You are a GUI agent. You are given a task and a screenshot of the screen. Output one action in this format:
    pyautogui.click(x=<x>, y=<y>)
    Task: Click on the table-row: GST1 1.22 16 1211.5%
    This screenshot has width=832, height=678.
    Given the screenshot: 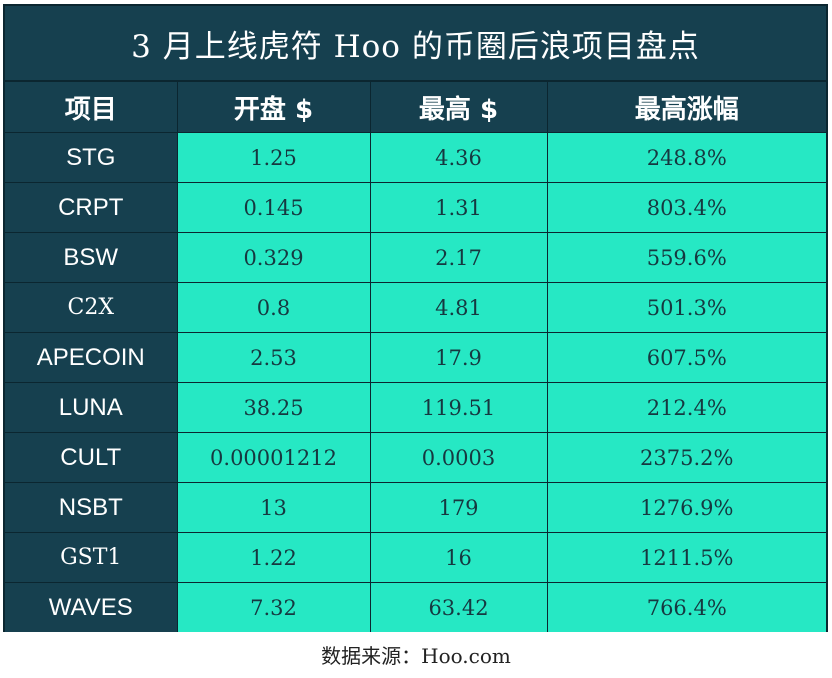 What is the action you would take?
    pyautogui.click(x=415, y=557)
    